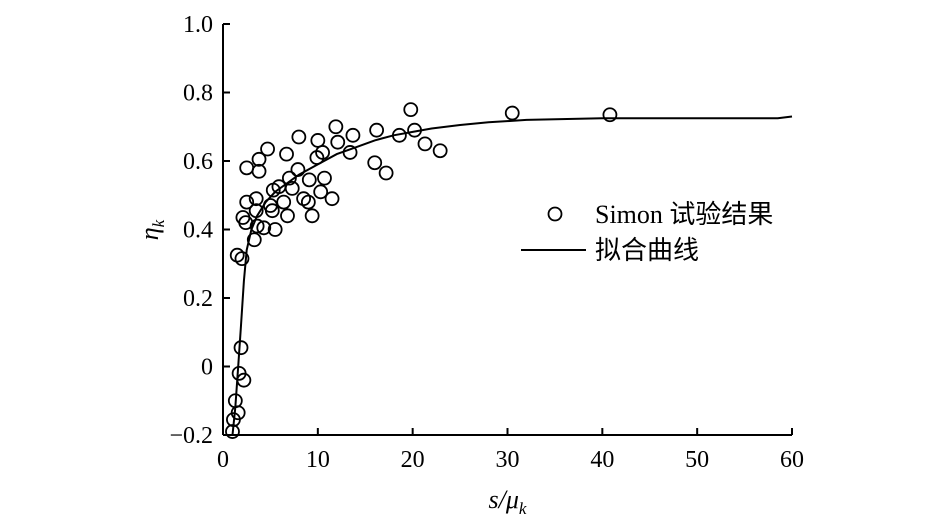  I want to click on y-tick-label: 0, so click(207, 368).